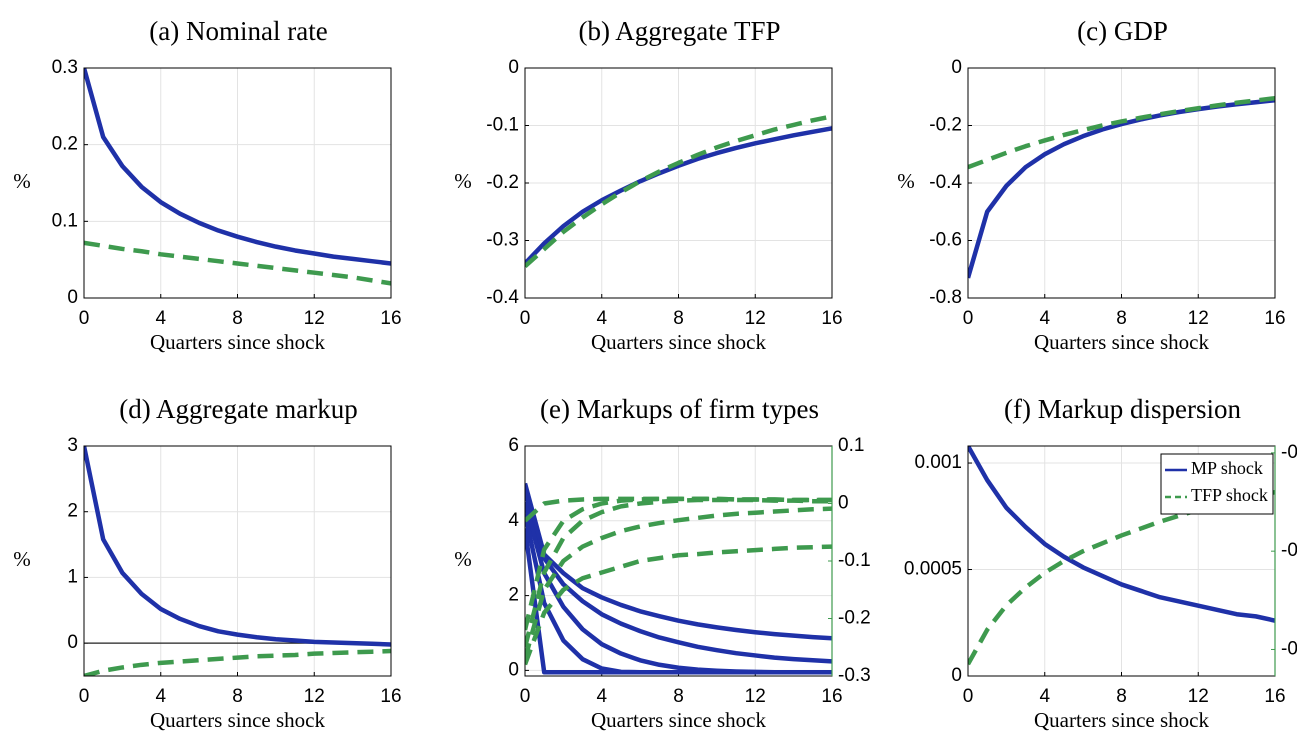  What do you see at coordinates (851, 445) in the screenshot?
I see `y2-tick-label: 0.1` at bounding box center [851, 445].